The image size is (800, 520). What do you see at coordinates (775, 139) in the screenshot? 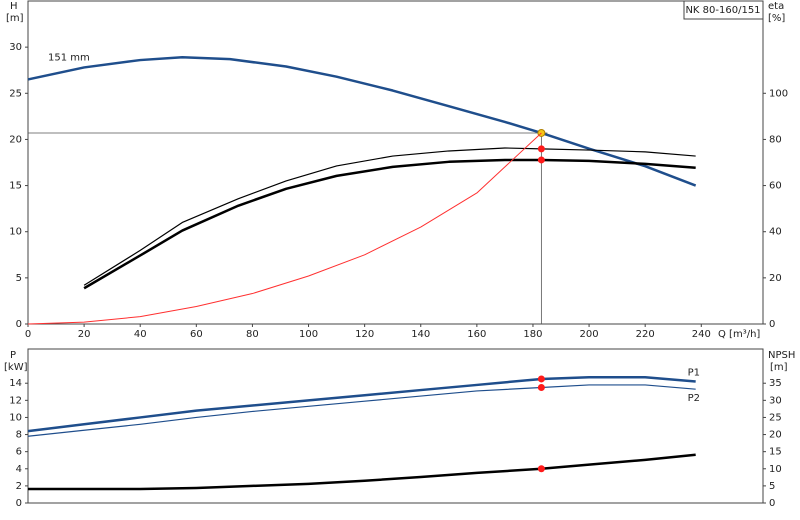
I see `y2-tick-label: 80` at bounding box center [775, 139].